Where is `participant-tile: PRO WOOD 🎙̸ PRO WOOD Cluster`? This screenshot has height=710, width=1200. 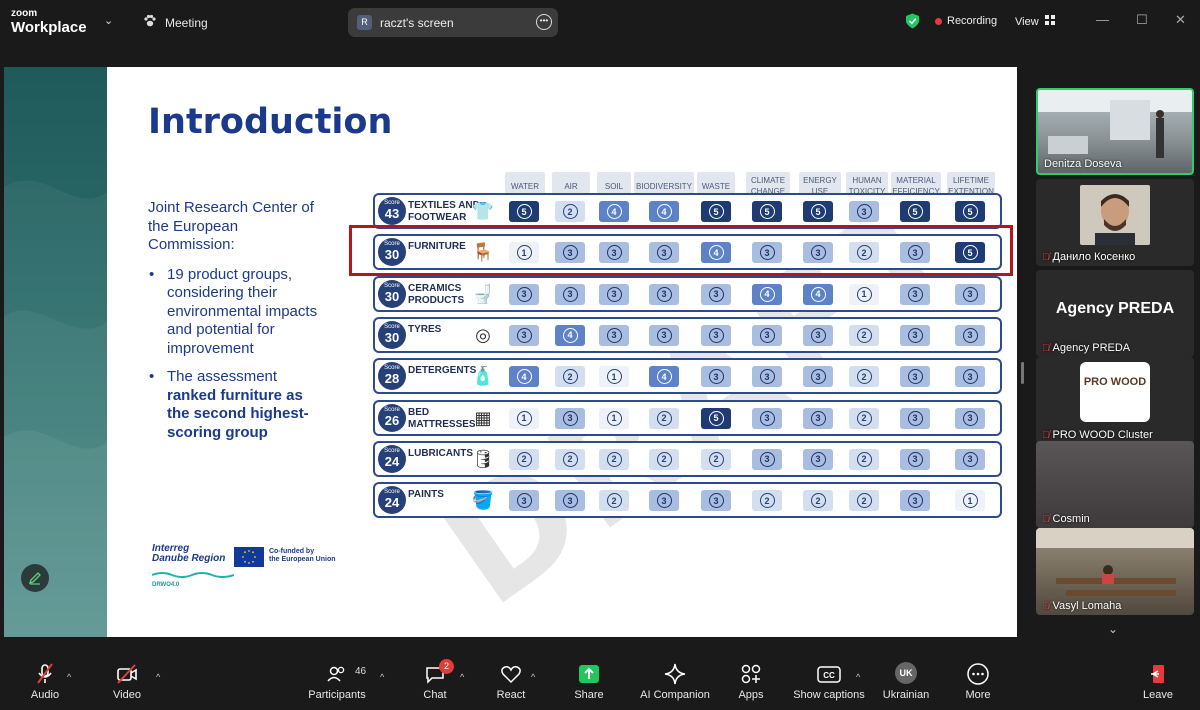
participant-tile: PRO WOOD 🎙̸ PRO WOOD Cluster is located at coordinates (1115, 400).